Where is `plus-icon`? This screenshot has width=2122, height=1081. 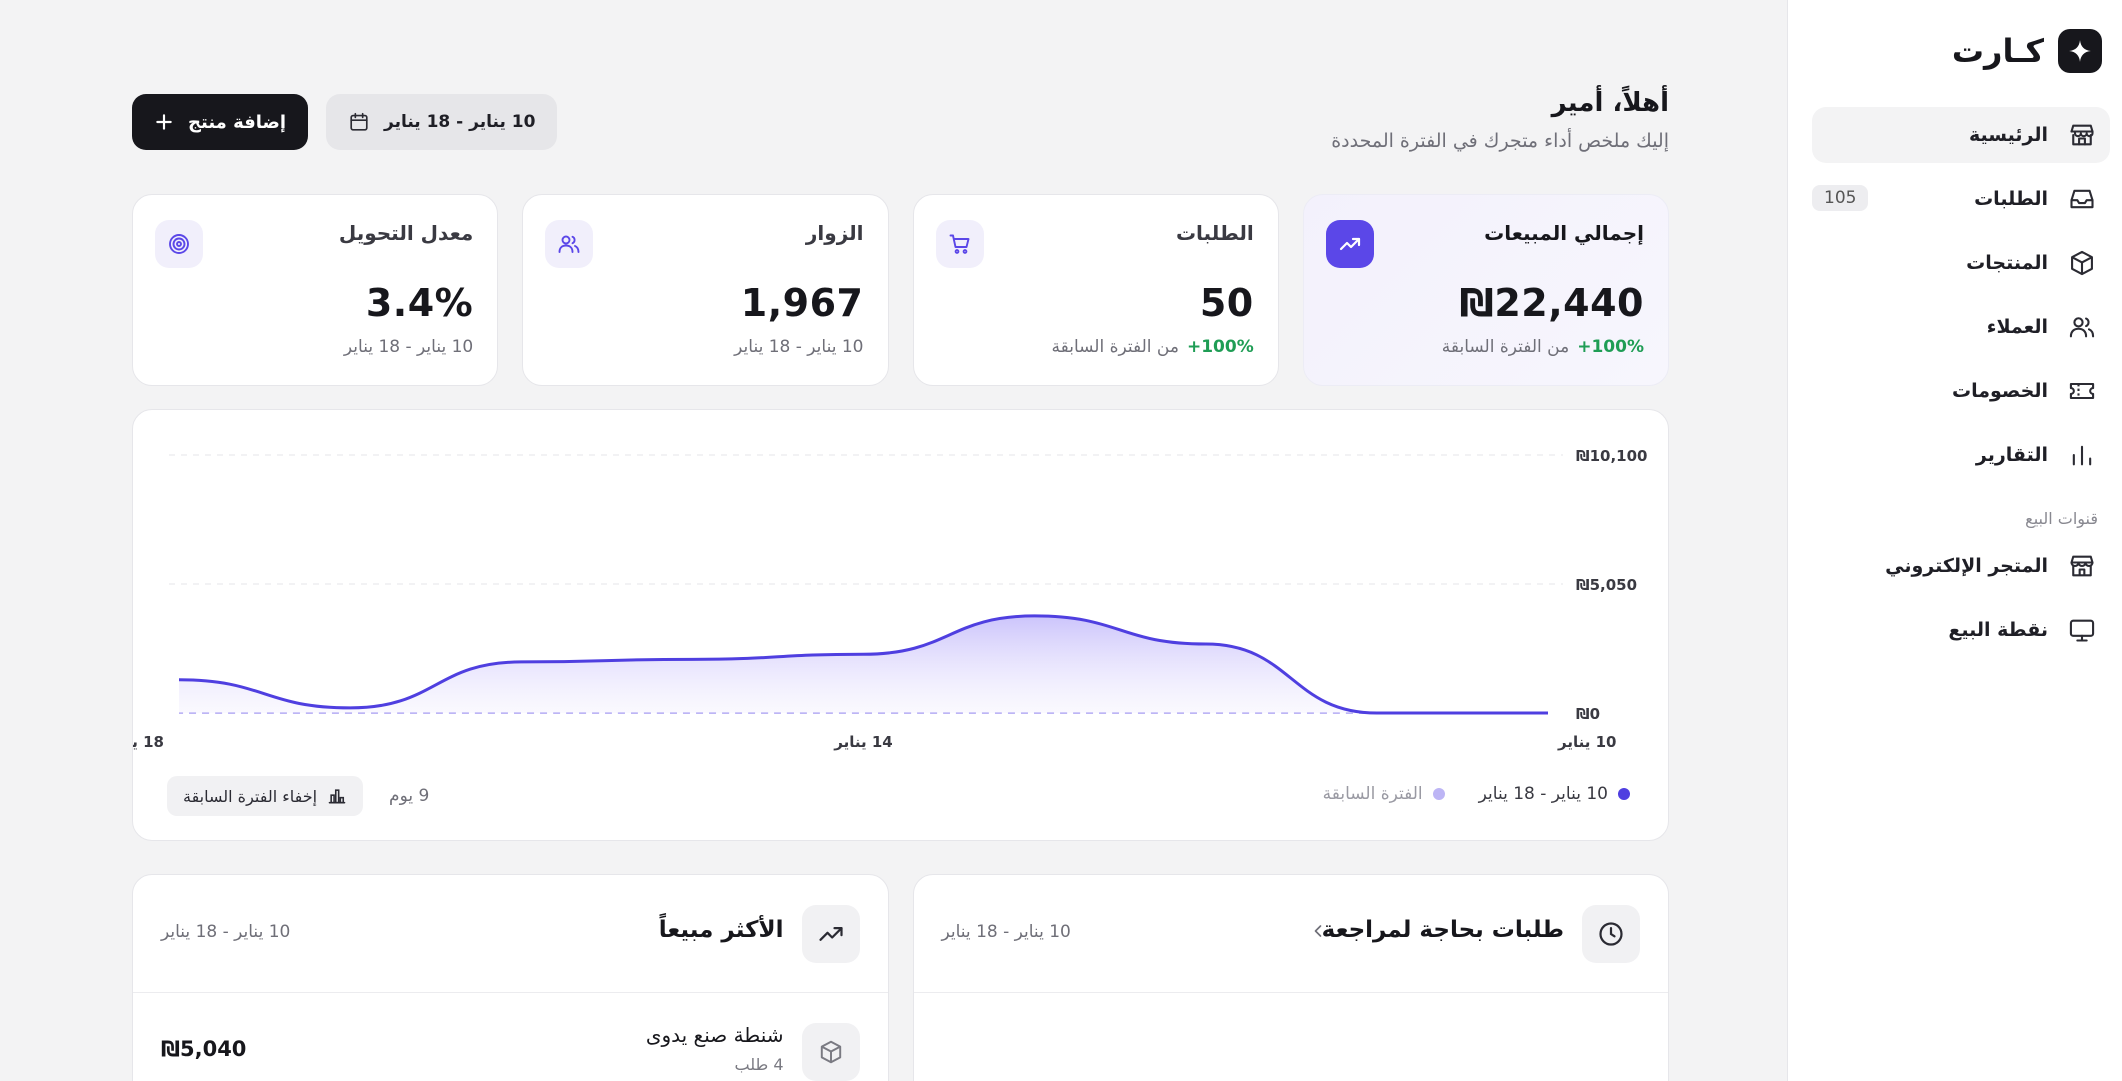
plus-icon is located at coordinates (164, 122).